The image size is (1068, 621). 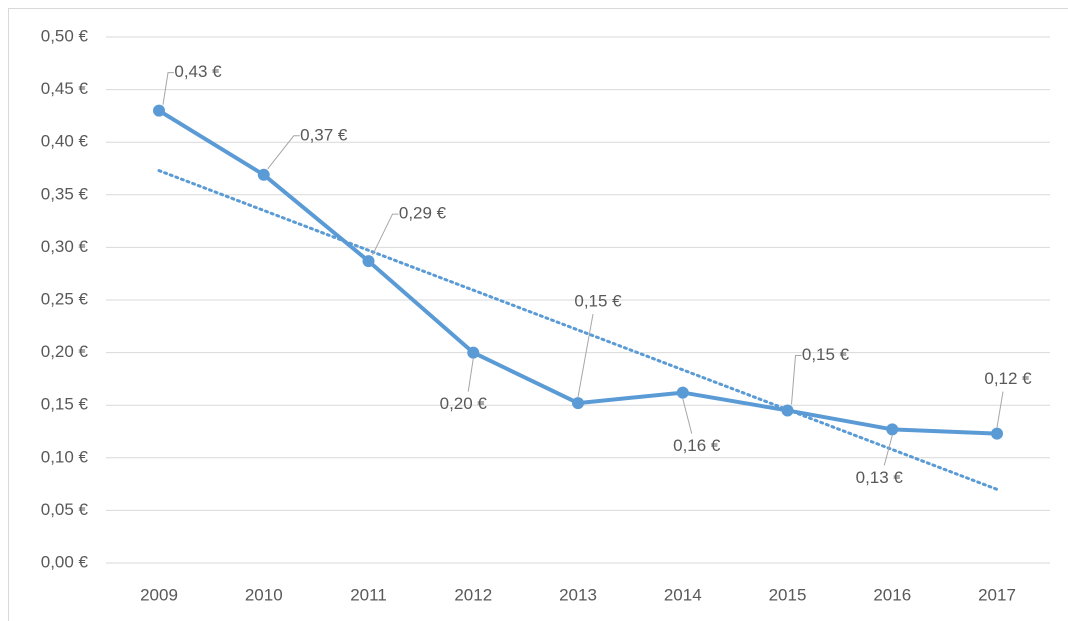 I want to click on data-label: 0,12 €, so click(x=1008, y=378).